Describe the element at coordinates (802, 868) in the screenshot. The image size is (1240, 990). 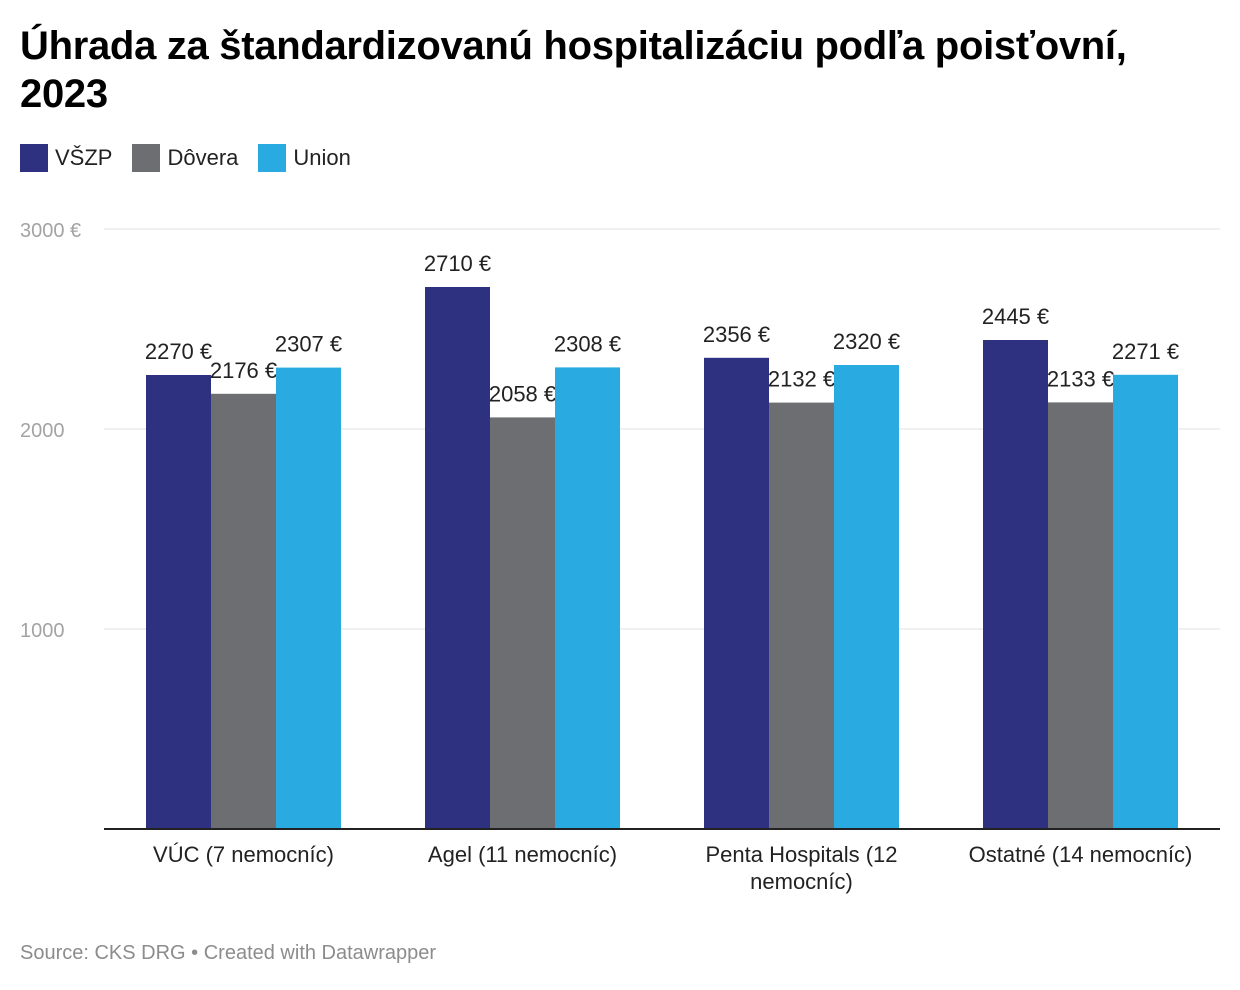
I see `x-category-label: Penta Hospitals (12 nemocníc)` at that location.